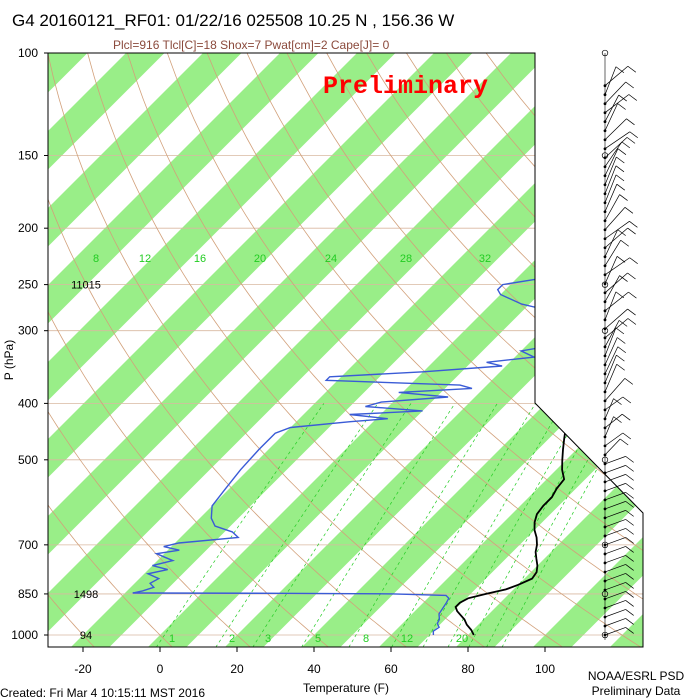 This screenshot has width=700, height=700. What do you see at coordinates (391, 669) in the screenshot?
I see `temperature-tick-label: 60` at bounding box center [391, 669].